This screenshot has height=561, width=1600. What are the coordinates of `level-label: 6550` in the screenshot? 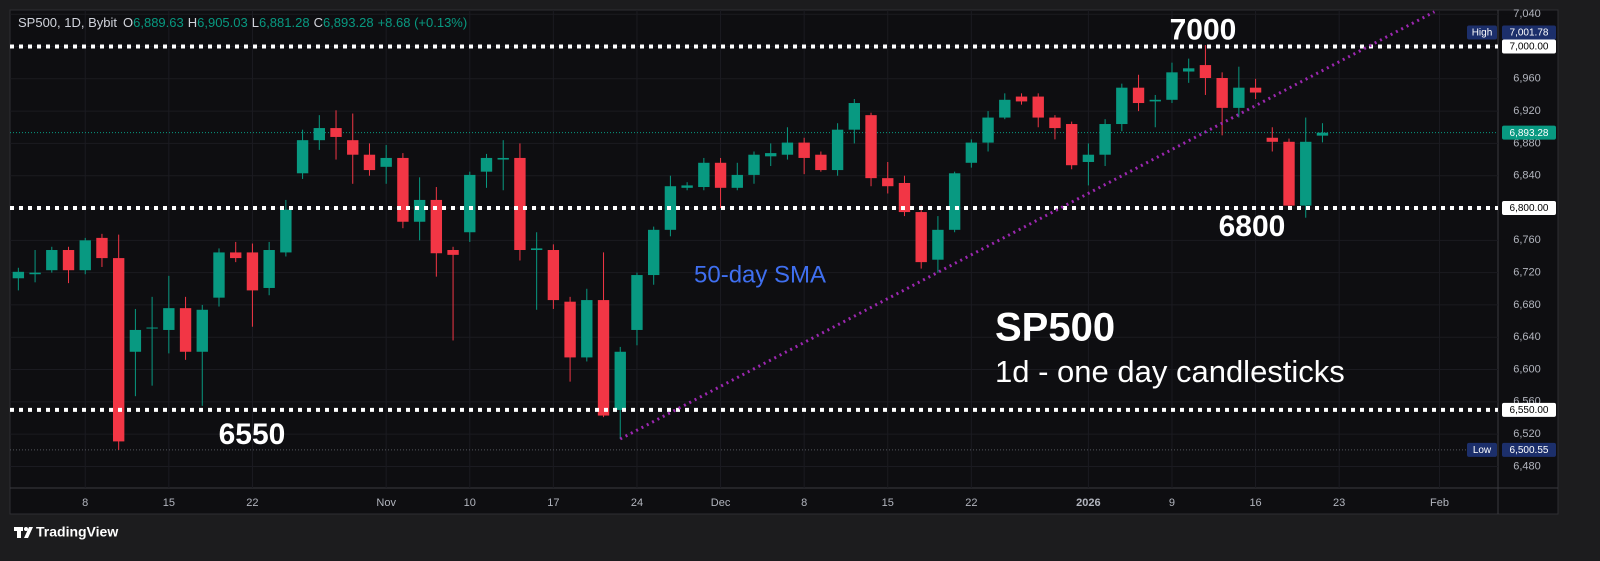 It's located at (252, 434).